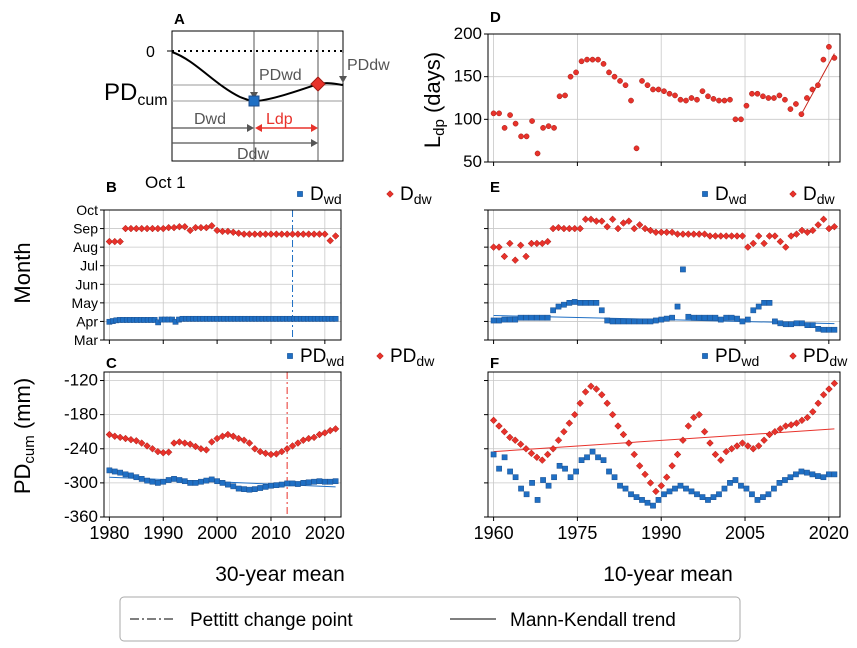 The image size is (857, 648). What do you see at coordinates (222, 442) in the screenshot?
I see `panel-c-series-pddw` at bounding box center [222, 442].